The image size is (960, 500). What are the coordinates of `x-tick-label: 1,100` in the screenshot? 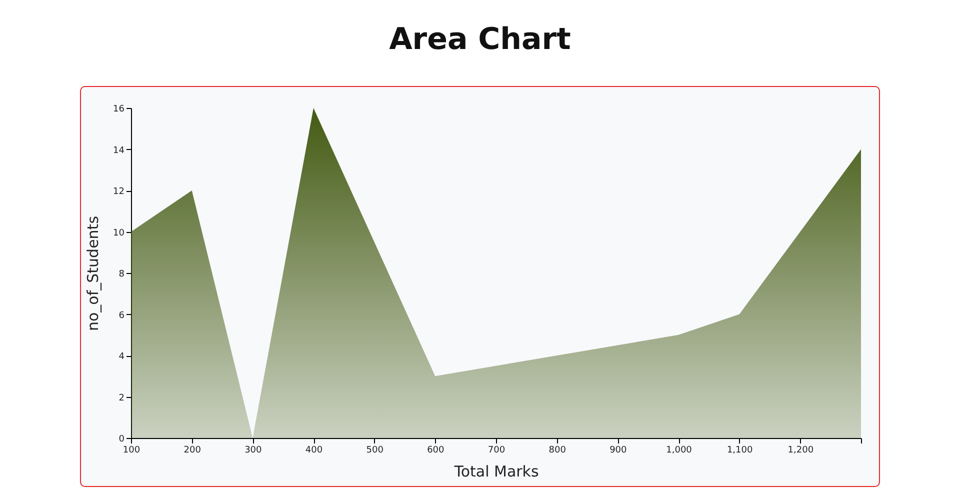 It's located at (739, 451).